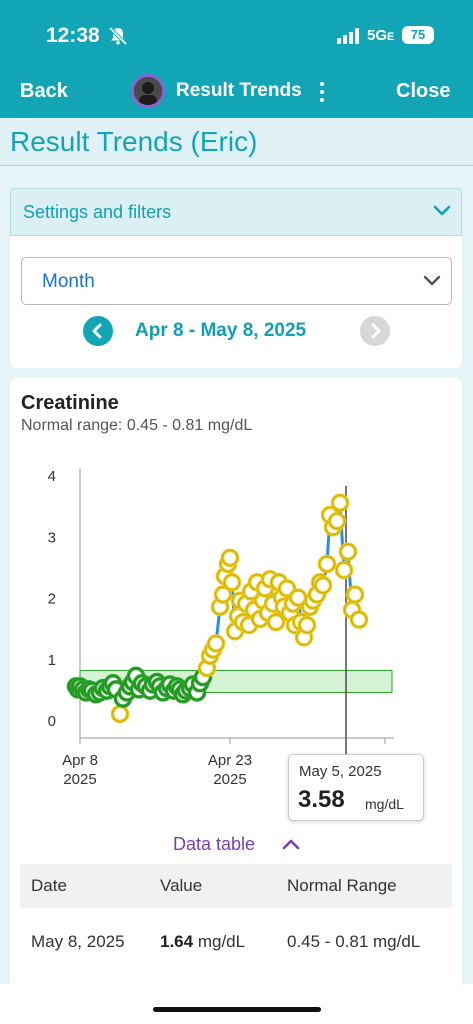 The image size is (473, 1024). I want to click on row-value-unit: mg/dL, so click(221, 941).